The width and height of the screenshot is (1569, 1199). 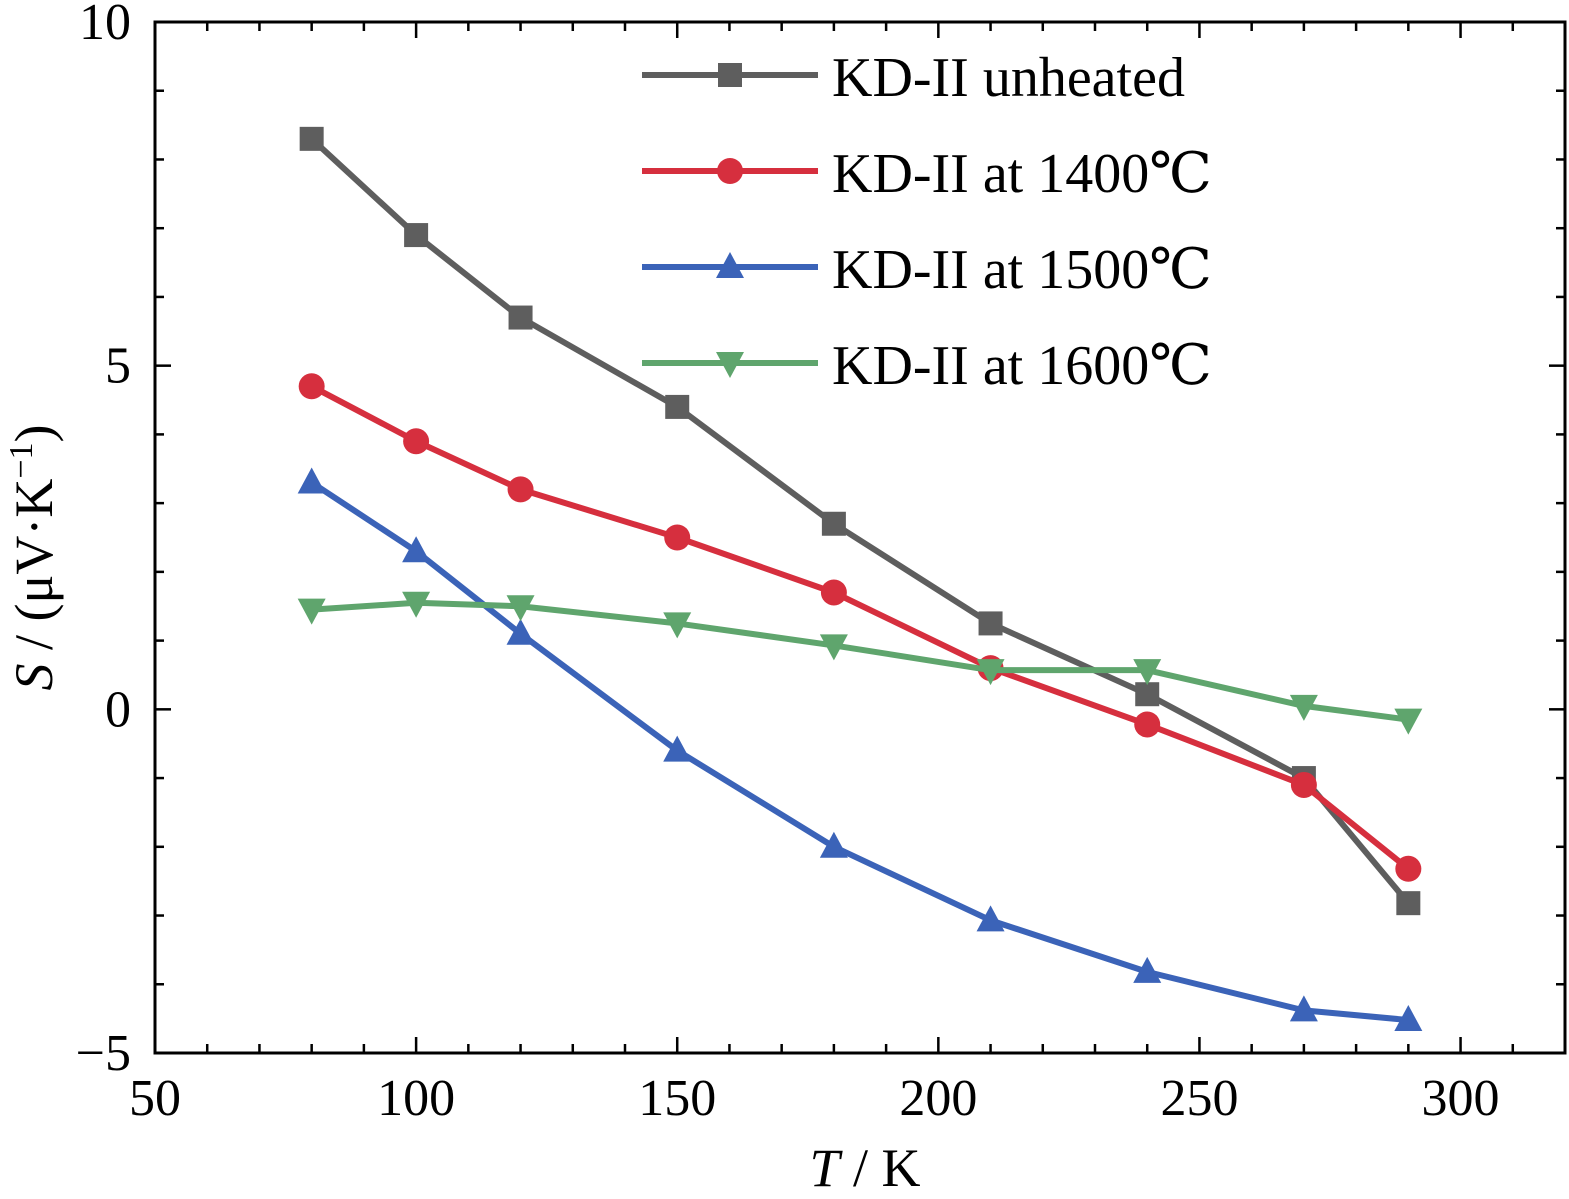 I want to click on y-axis-title-exponent: −1, so click(x=21, y=460).